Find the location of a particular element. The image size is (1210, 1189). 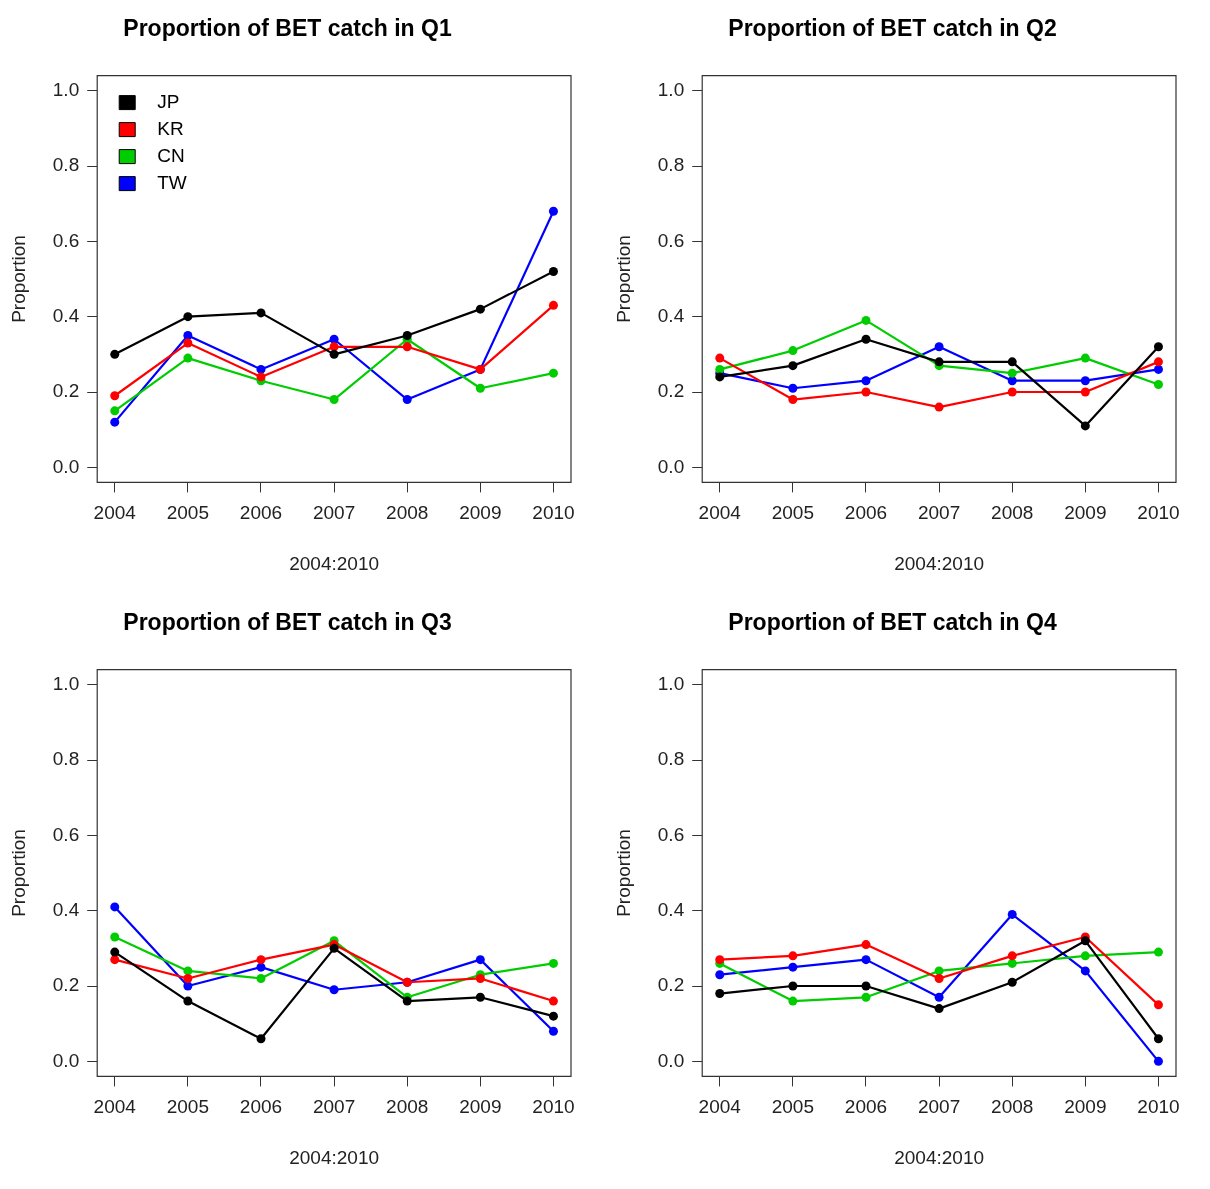

chart-title: Proportion of BET catch in Q3 is located at coordinates (287, 622).